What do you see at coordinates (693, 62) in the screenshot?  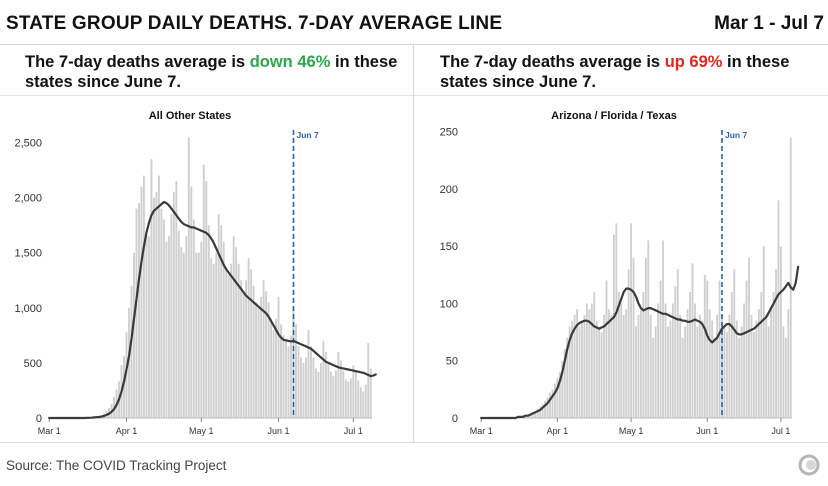 I see `right-subtitle-highlight: up 69%` at bounding box center [693, 62].